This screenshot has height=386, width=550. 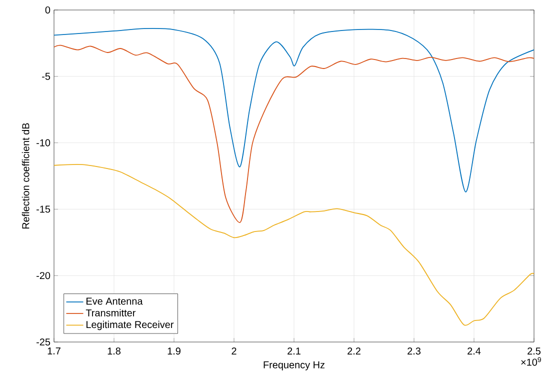 What do you see at coordinates (47, 10) in the screenshot?
I see `y-tick-label: 0` at bounding box center [47, 10].